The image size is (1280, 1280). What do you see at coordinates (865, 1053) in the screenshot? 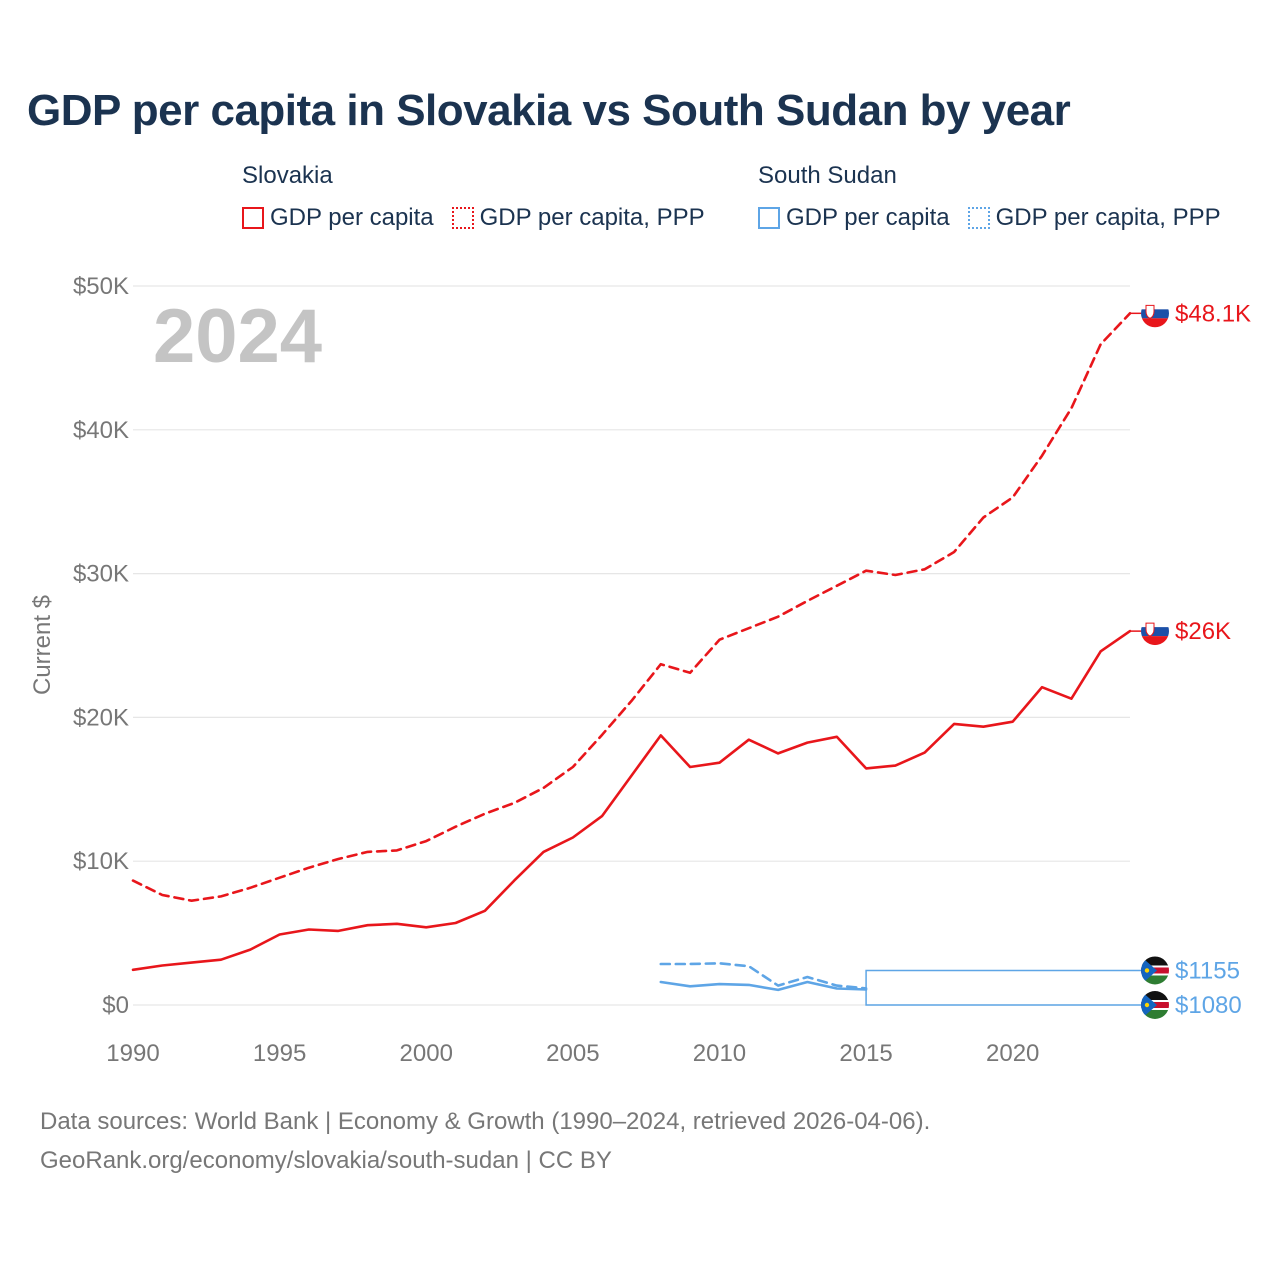
I see `x-tick-label: 2015` at bounding box center [865, 1053].